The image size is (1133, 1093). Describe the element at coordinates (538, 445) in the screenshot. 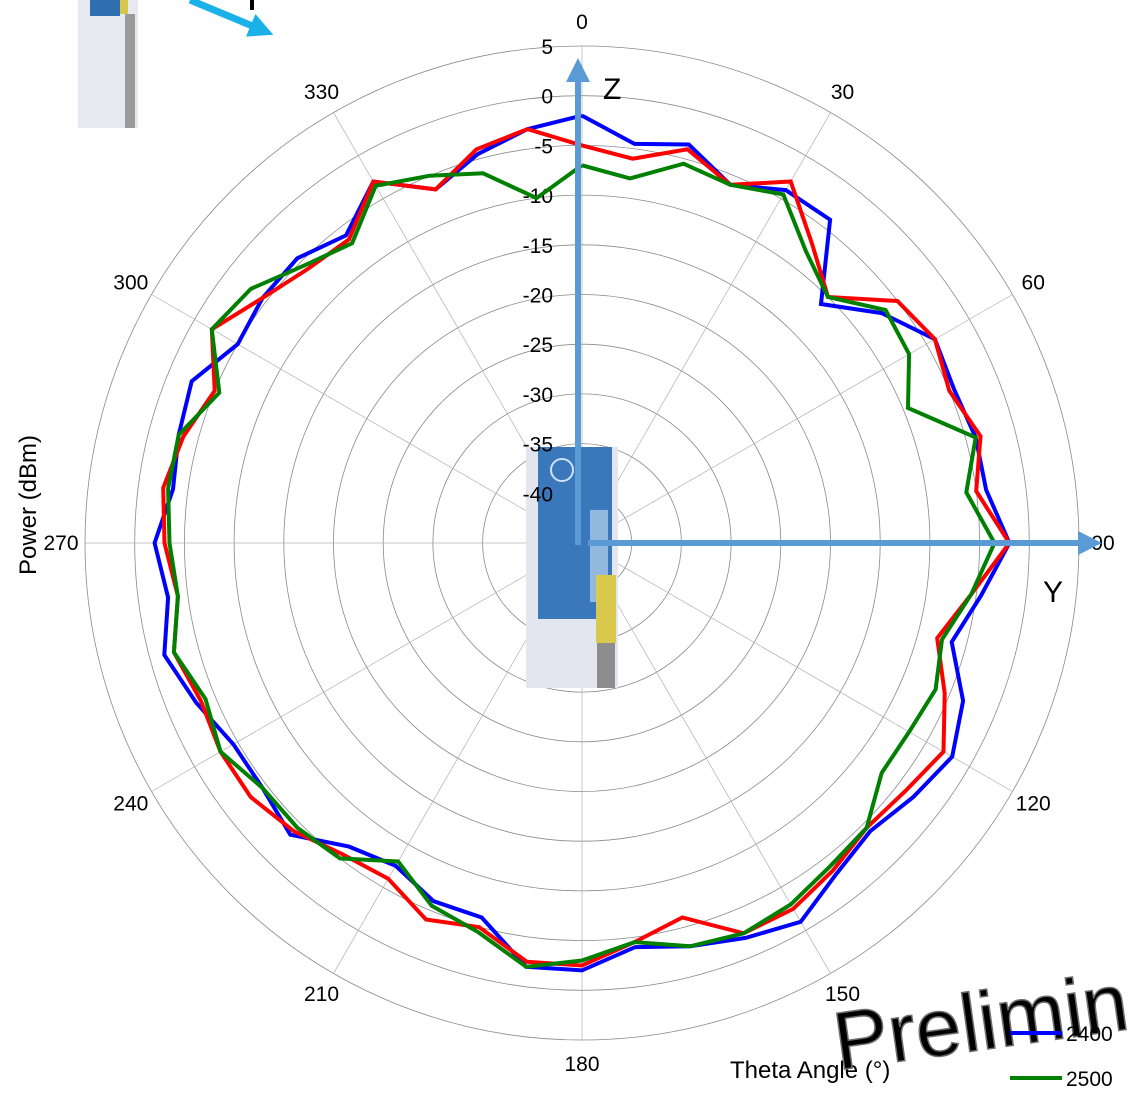

I see `radial-tick-label: -35` at that location.